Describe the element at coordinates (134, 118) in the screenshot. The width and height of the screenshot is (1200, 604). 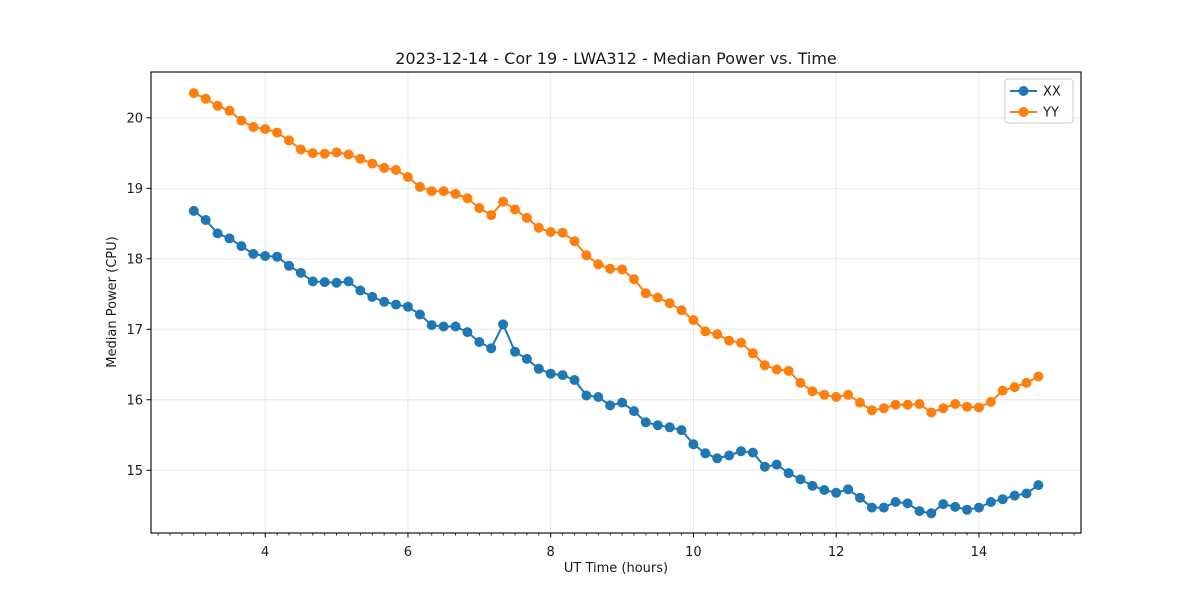
I see `y-tick-label: 20` at that location.